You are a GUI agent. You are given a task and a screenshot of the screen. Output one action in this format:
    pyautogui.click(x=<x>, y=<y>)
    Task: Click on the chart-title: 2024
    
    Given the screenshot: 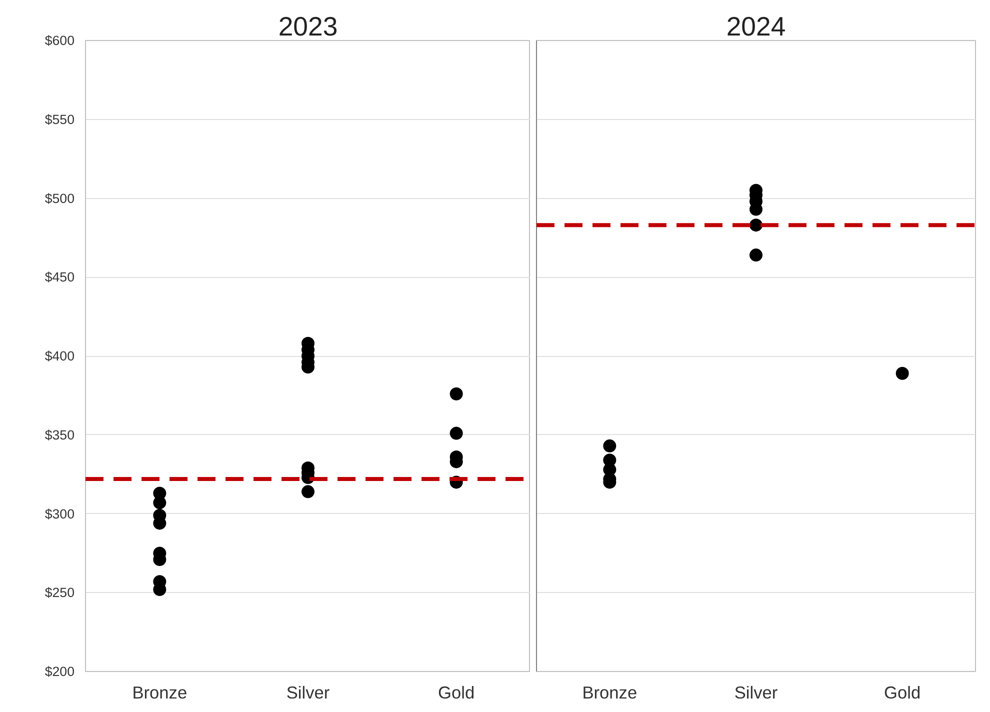 What is the action you would take?
    pyautogui.click(x=756, y=27)
    